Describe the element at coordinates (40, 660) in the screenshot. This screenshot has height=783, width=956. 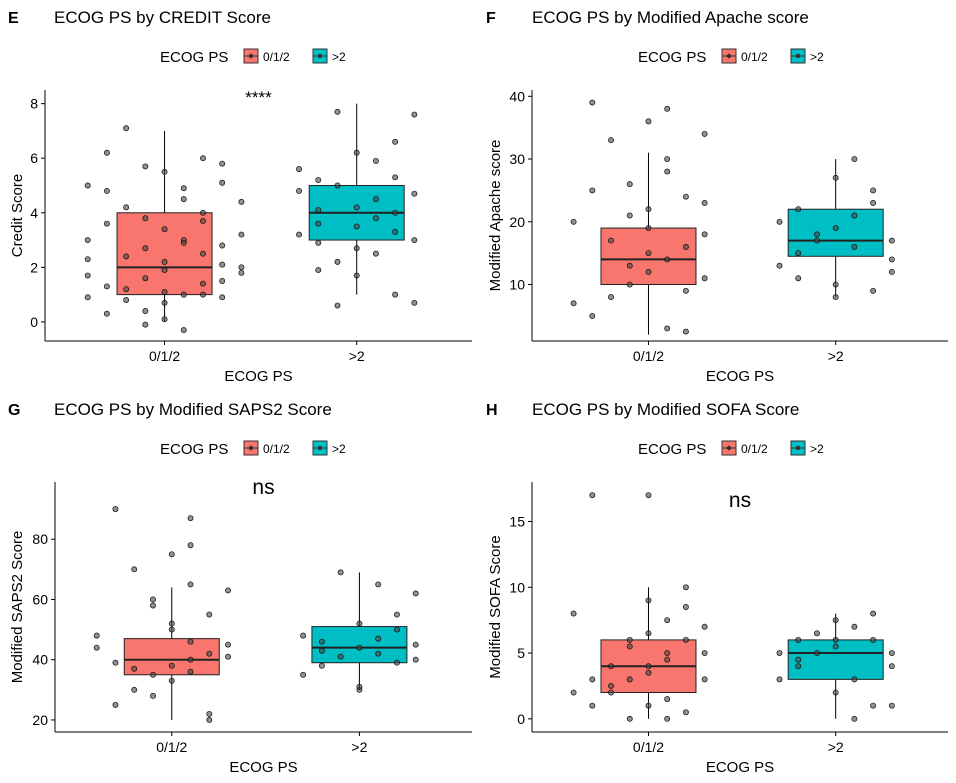
I see `y-tick-label: 40` at that location.